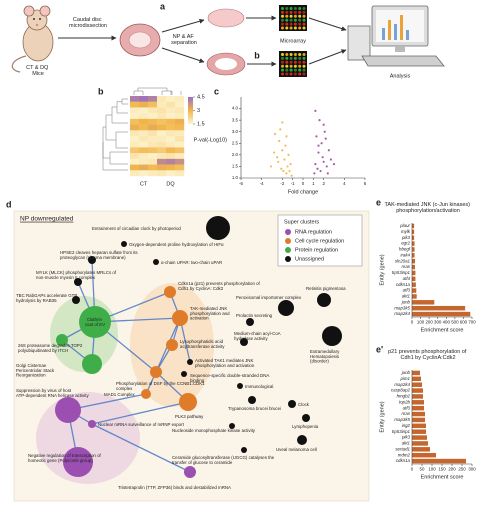 The image size is (480, 506). What do you see at coordinates (304, 404) in the screenshot?
I see `text-line: Clock` at bounding box center [304, 404].